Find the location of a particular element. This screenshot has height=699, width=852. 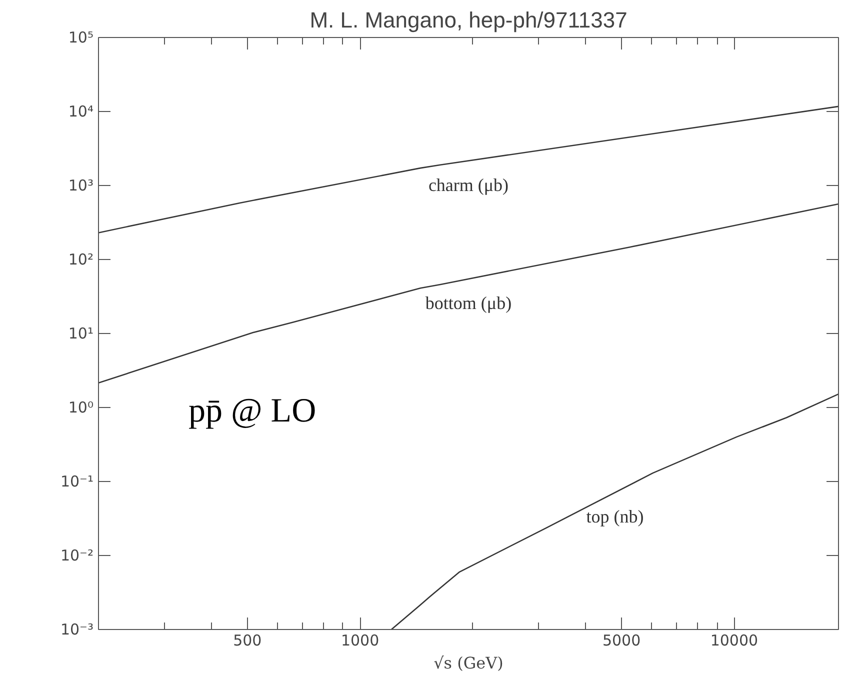

series-label: charm (μb) is located at coordinates (468, 184).